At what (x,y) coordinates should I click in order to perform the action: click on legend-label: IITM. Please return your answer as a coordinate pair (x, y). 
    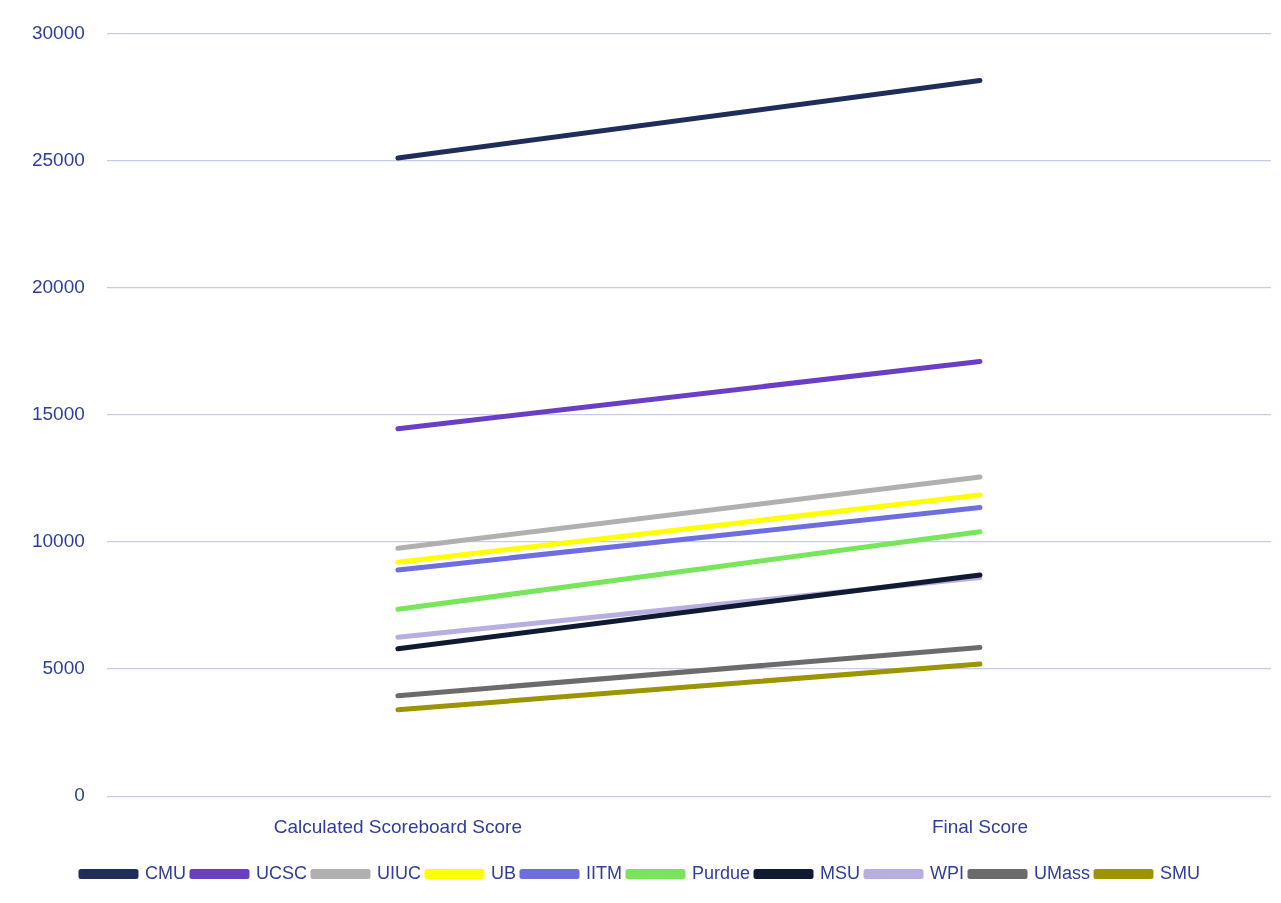
    Looking at the image, I should click on (603, 872).